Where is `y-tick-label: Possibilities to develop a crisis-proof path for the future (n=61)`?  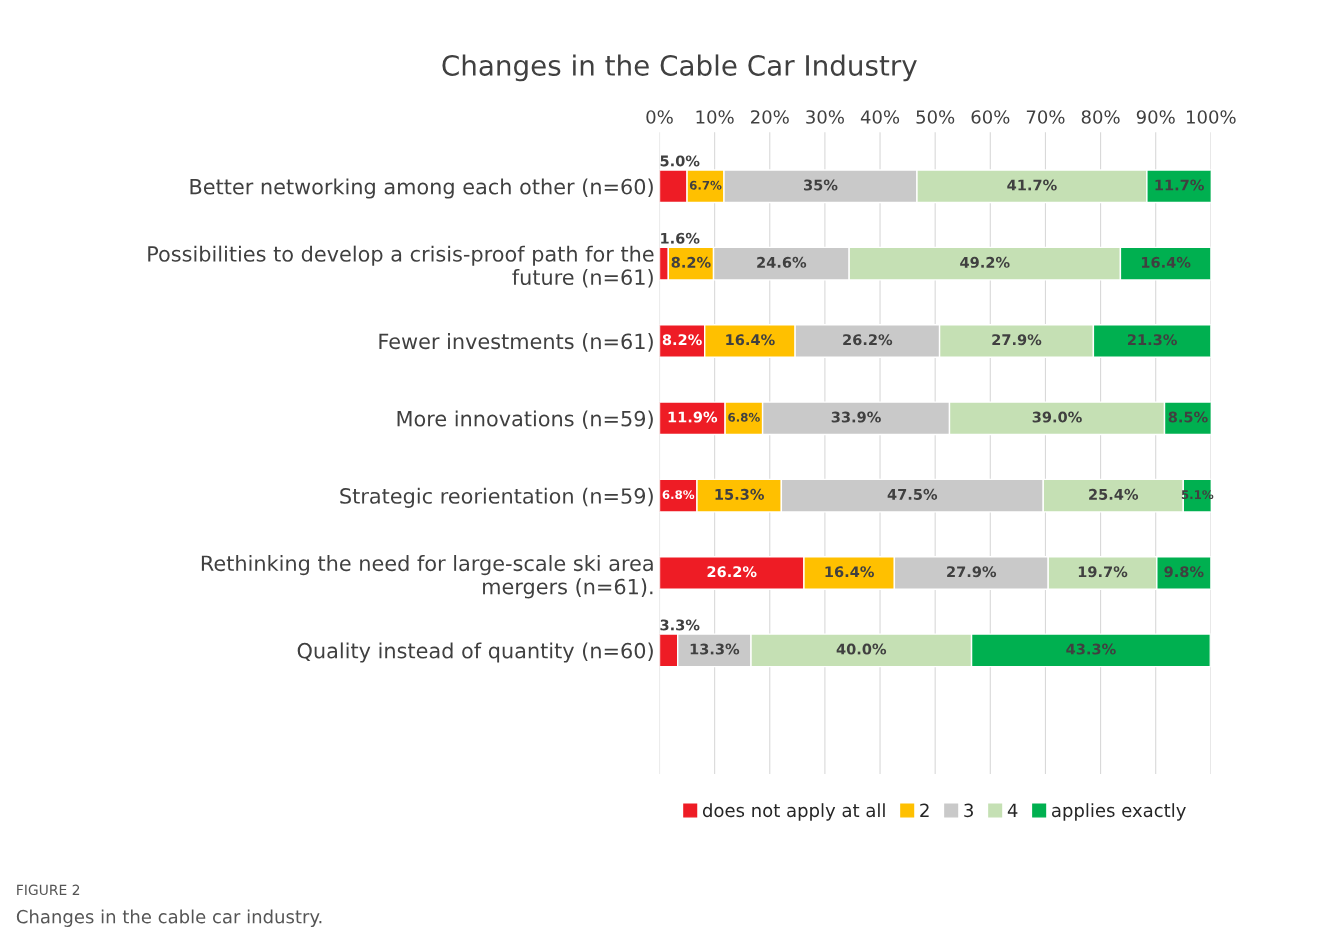 y-tick-label: Possibilities to develop a crisis-proof path for the future (n=61) is located at coordinates (401, 266).